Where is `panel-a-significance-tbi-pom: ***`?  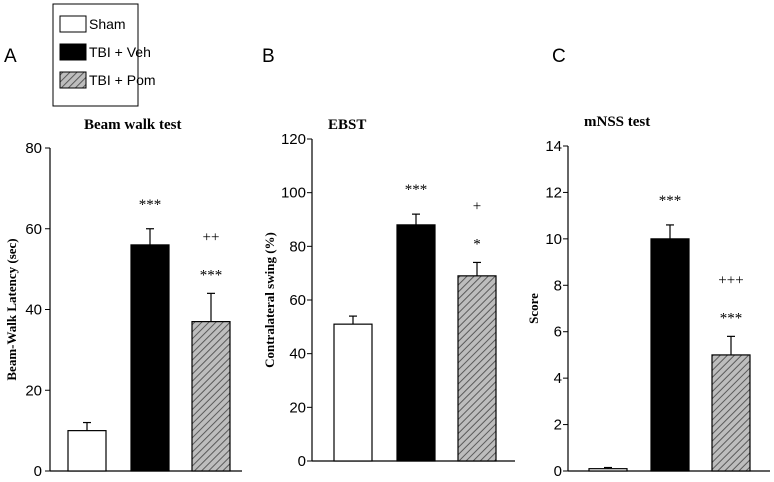
panel-a-significance-tbi-pom: *** is located at coordinates (211, 275).